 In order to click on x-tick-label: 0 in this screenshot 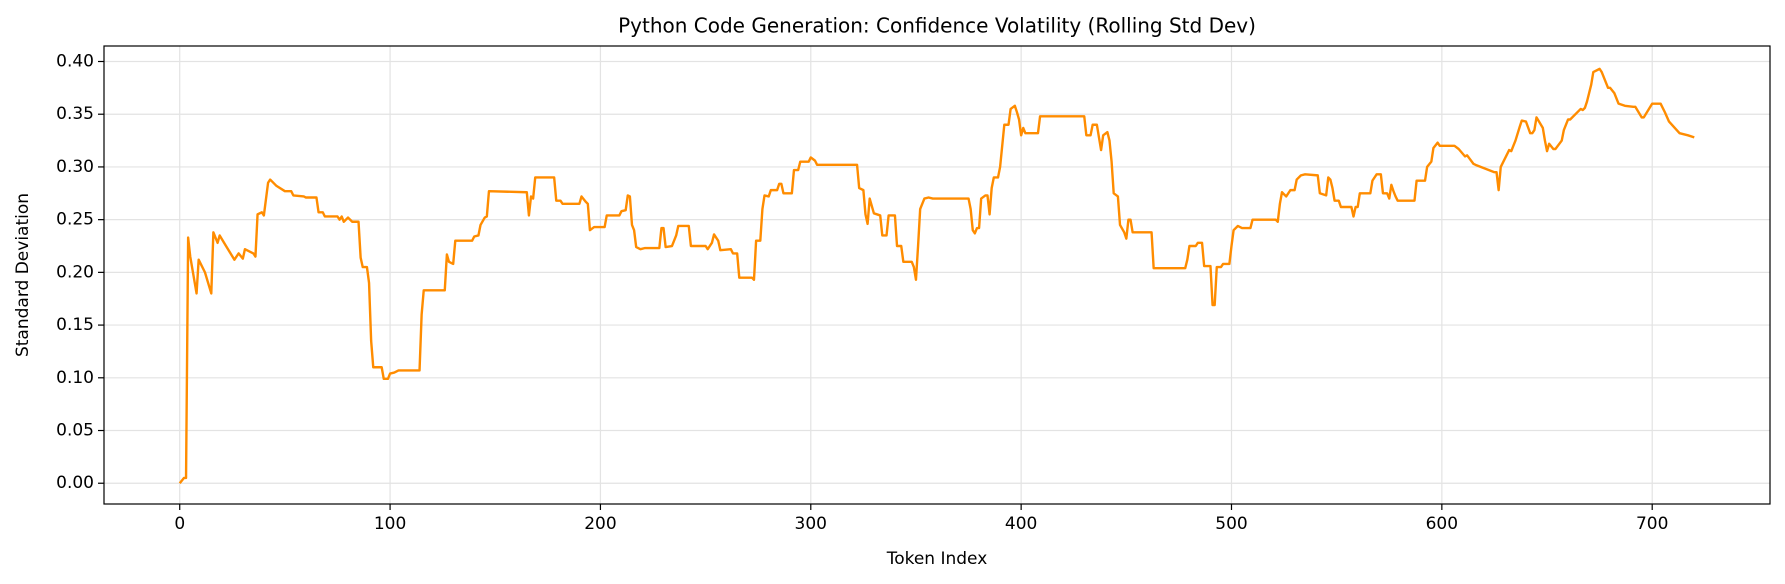, I will do `click(179, 524)`.